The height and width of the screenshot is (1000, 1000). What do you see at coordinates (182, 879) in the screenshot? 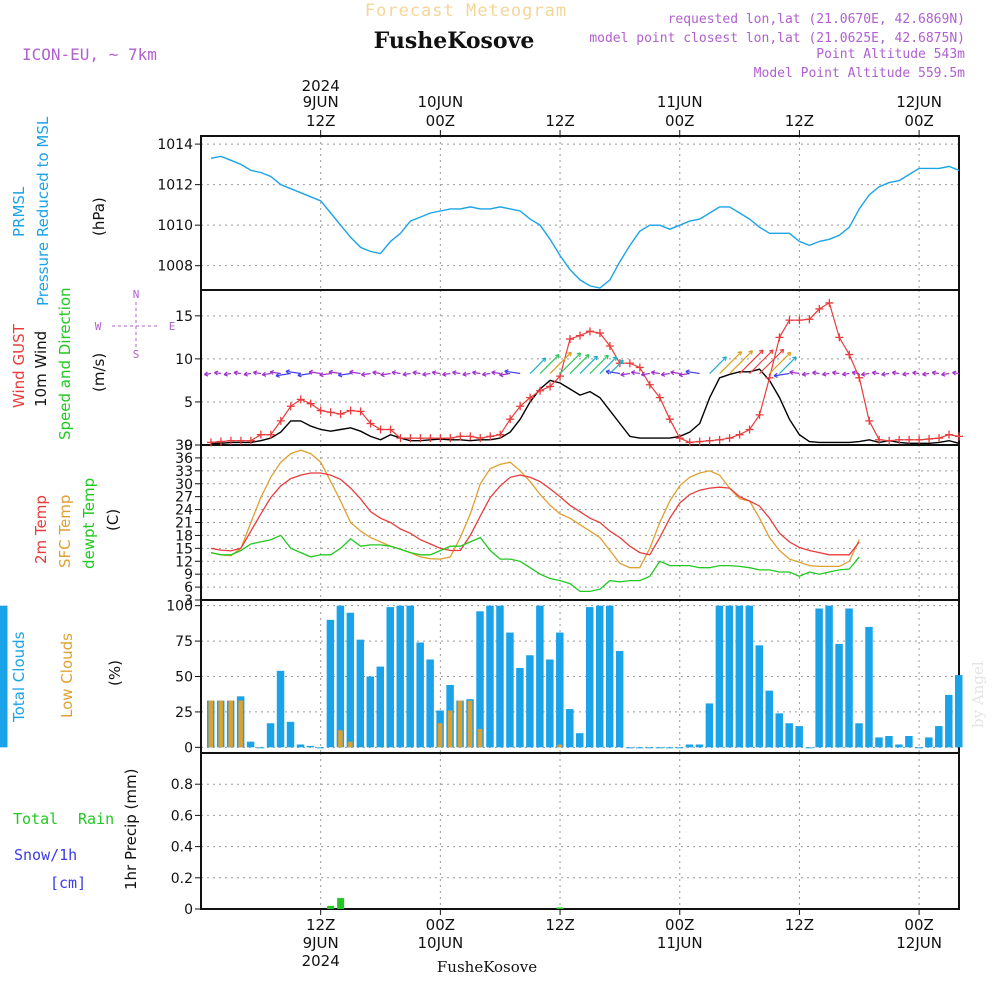
I see `ytick-label: 0.2` at bounding box center [182, 879].